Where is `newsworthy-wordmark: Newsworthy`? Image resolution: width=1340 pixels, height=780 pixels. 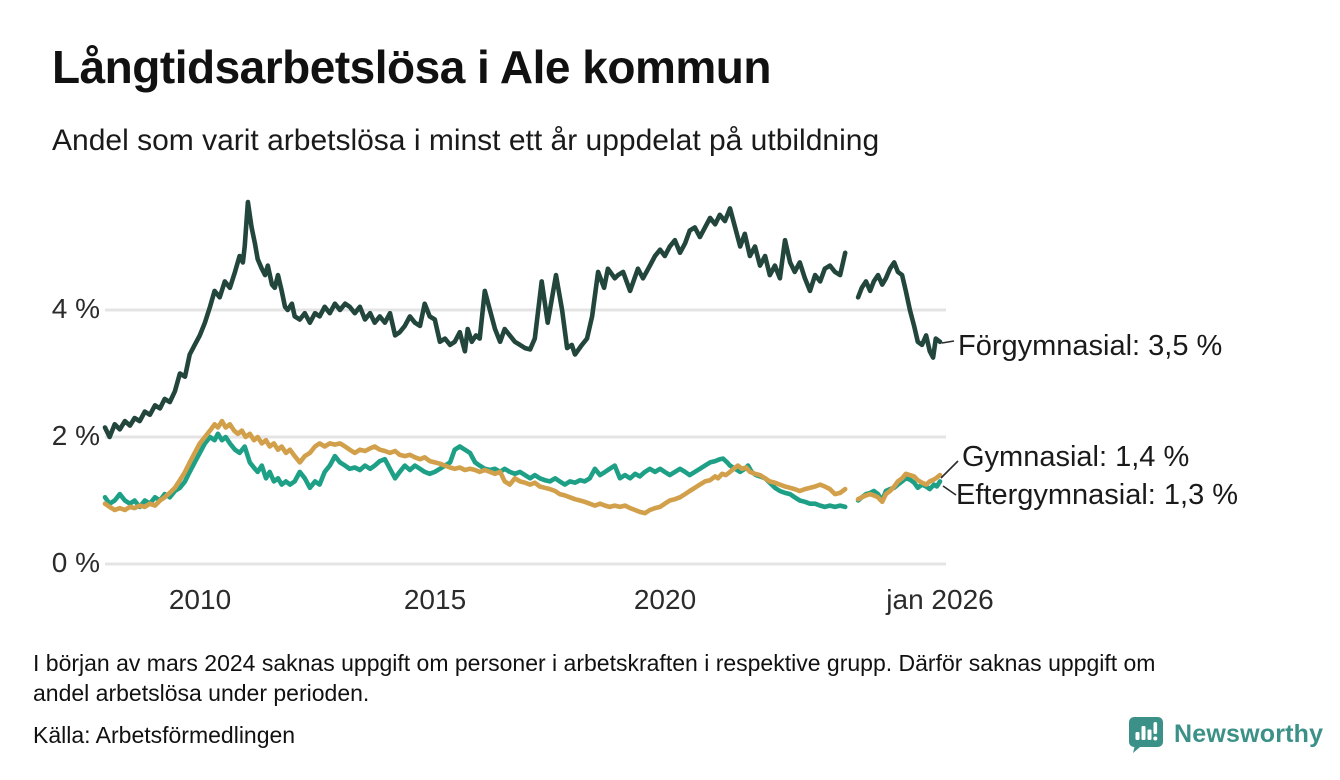
newsworthy-wordmark: Newsworthy is located at coordinates (1249, 733).